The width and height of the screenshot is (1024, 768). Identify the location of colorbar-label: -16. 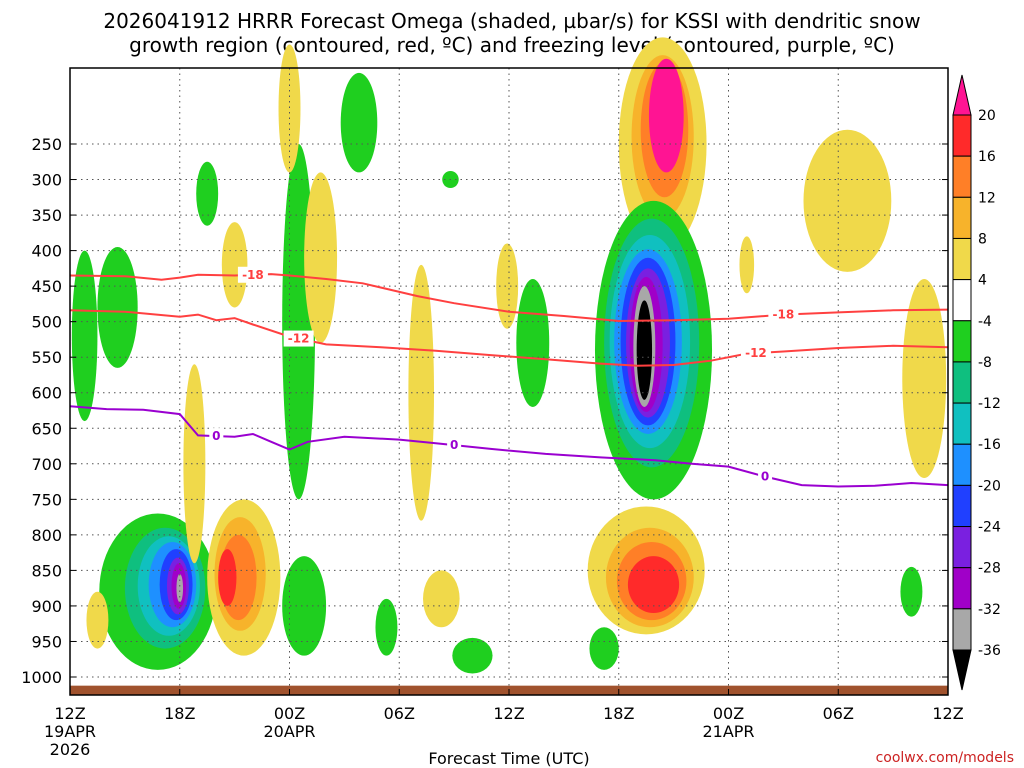
(989, 445).